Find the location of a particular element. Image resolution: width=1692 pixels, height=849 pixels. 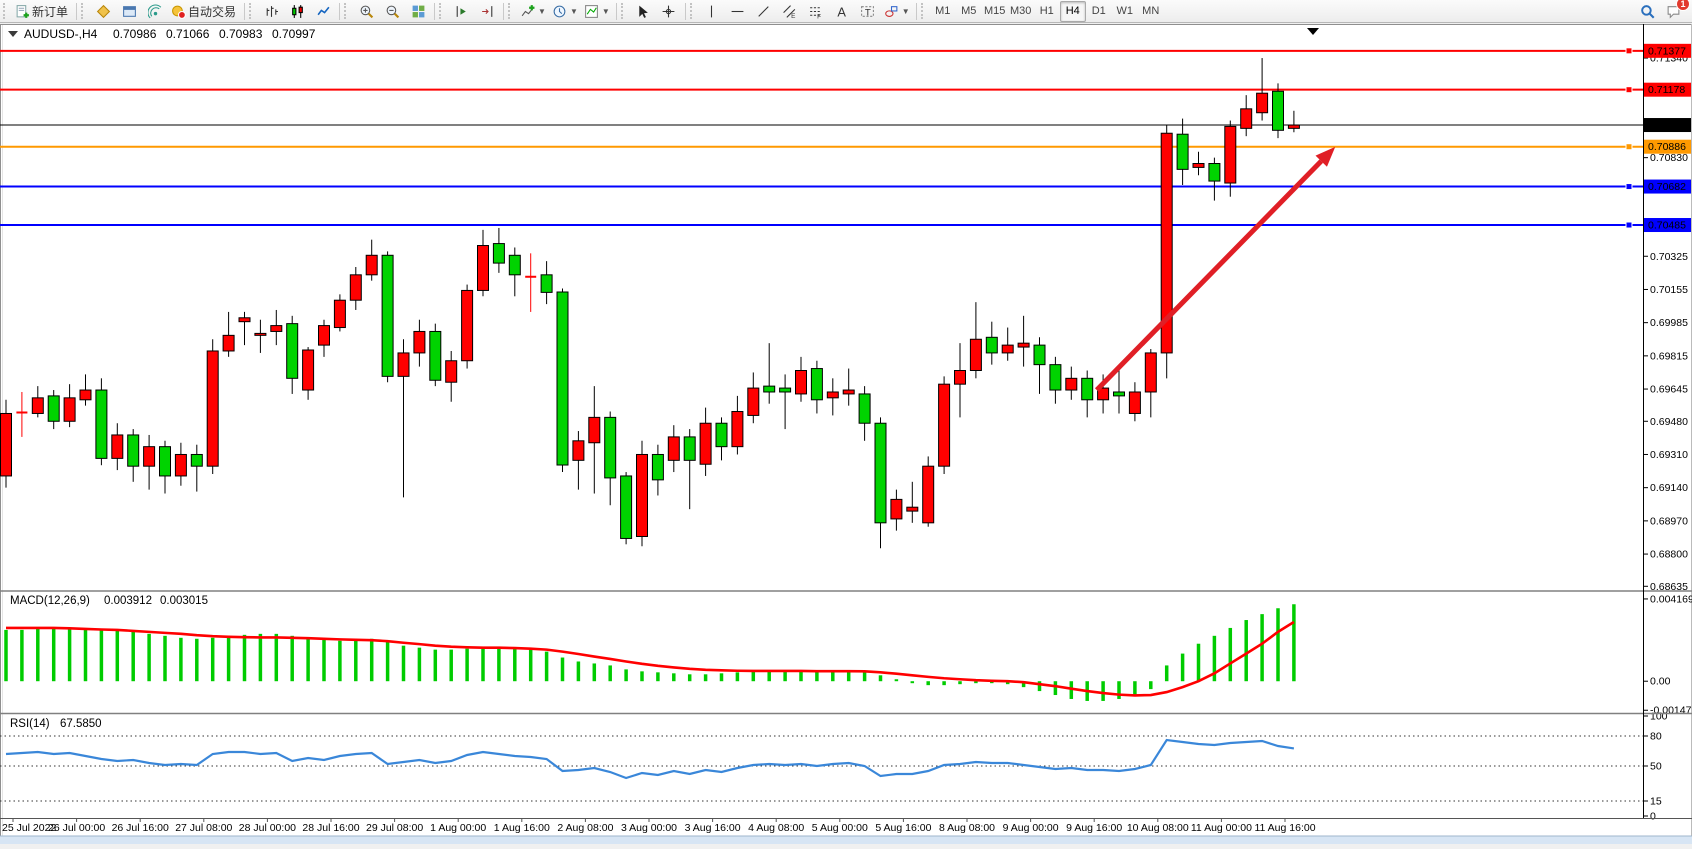

text-label-button: T is located at coordinates (868, 11).